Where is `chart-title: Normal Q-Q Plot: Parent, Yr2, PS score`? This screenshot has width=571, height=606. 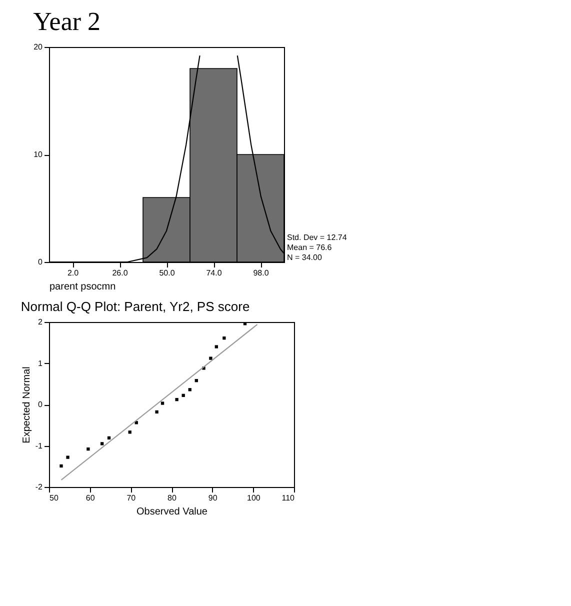 chart-title: Normal Q-Q Plot: Parent, Yr2, PS score is located at coordinates (135, 306).